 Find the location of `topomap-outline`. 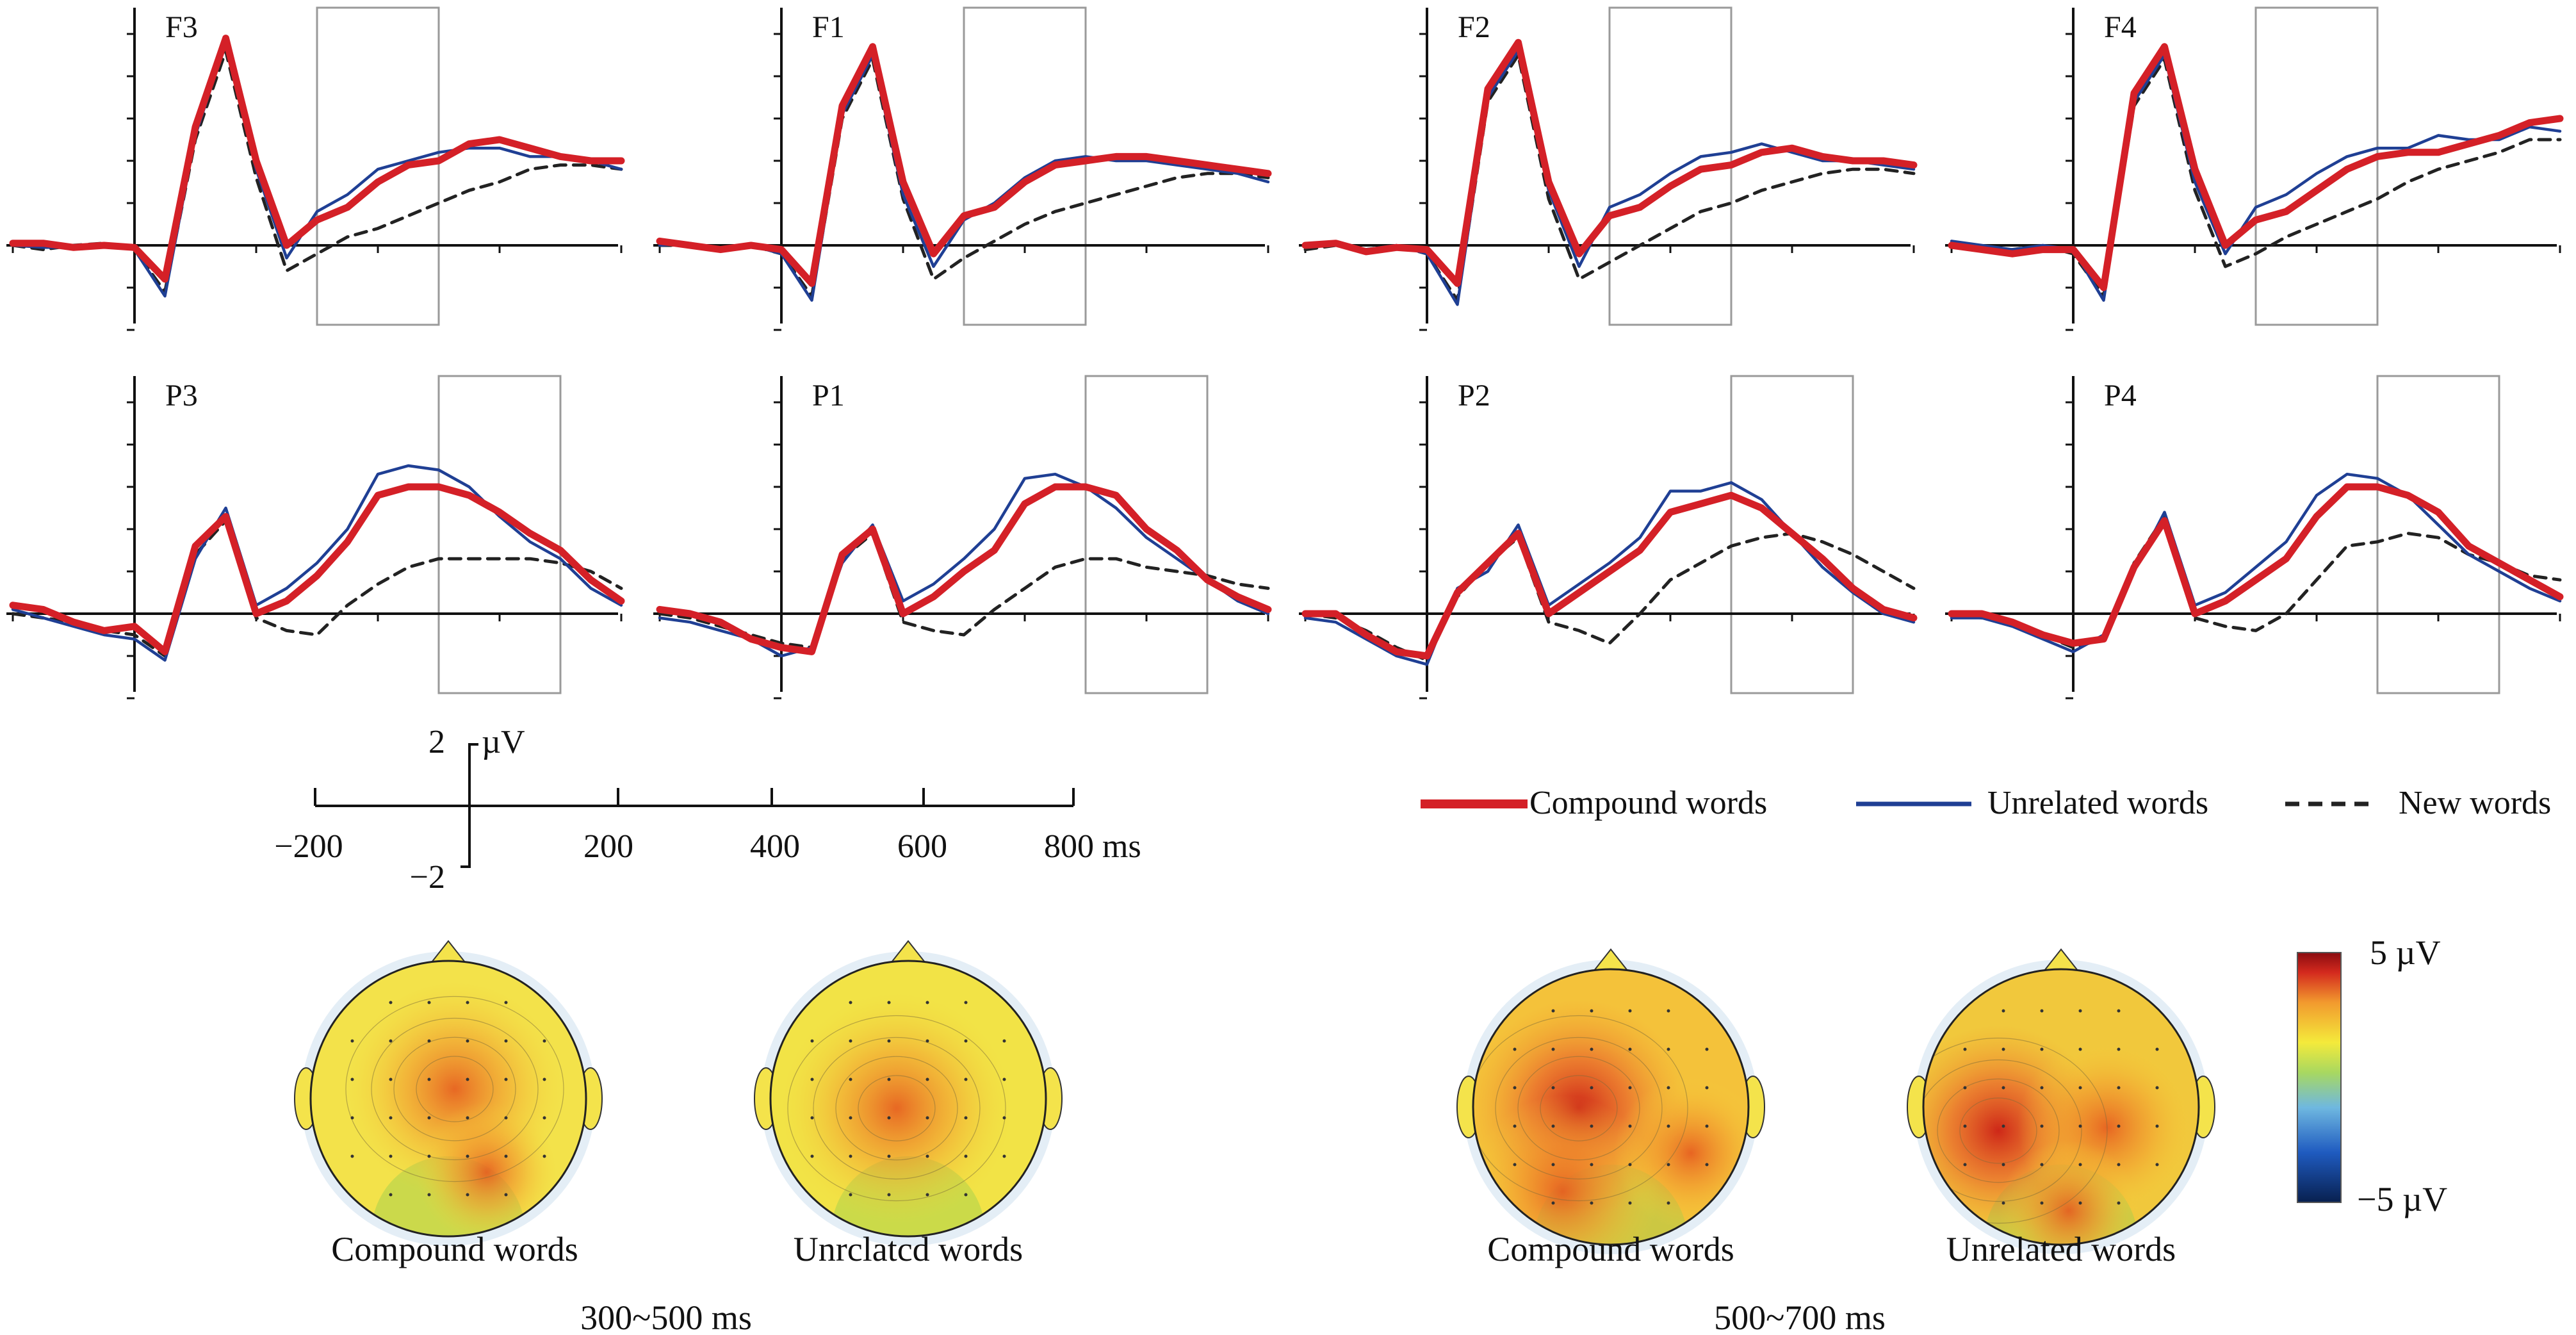

topomap-outline is located at coordinates (2061, 1107).